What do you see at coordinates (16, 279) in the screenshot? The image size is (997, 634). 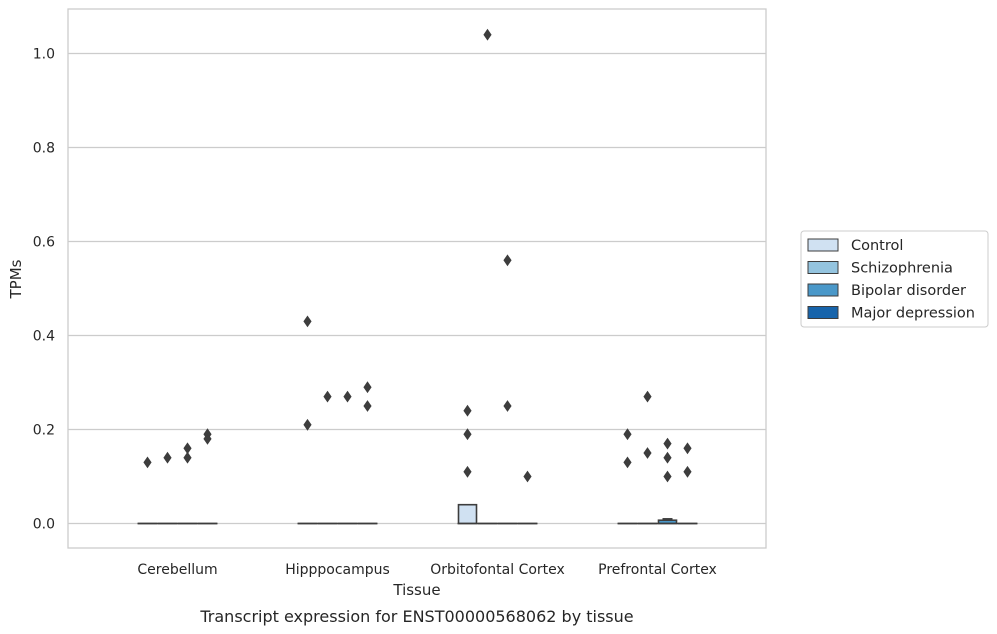 I see `y-axis-label: TPMs` at bounding box center [16, 279].